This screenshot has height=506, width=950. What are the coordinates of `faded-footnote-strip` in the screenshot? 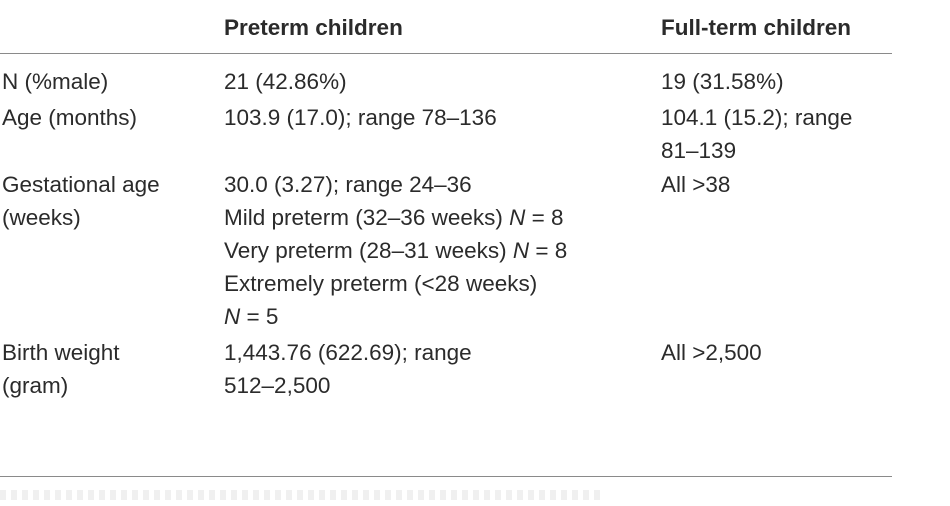 It's located at (300, 495).